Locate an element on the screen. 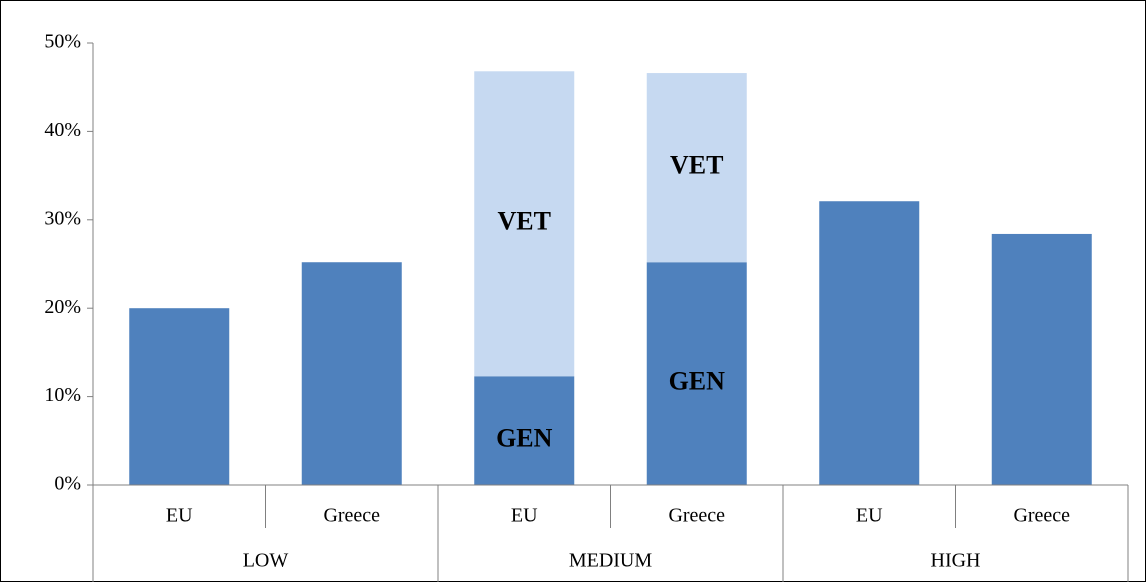 Image resolution: width=1146 pixels, height=582 pixels. y-tick-label: 30% is located at coordinates (62, 218).